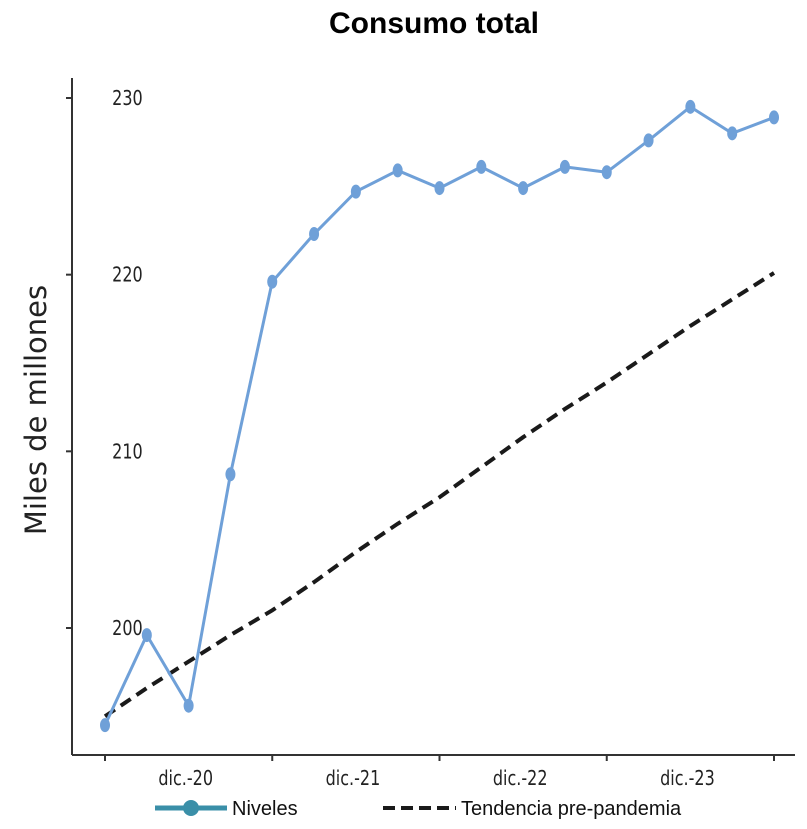 The image size is (807, 829). What do you see at coordinates (127, 98) in the screenshot?
I see `y-tick-label: 230` at bounding box center [127, 98].